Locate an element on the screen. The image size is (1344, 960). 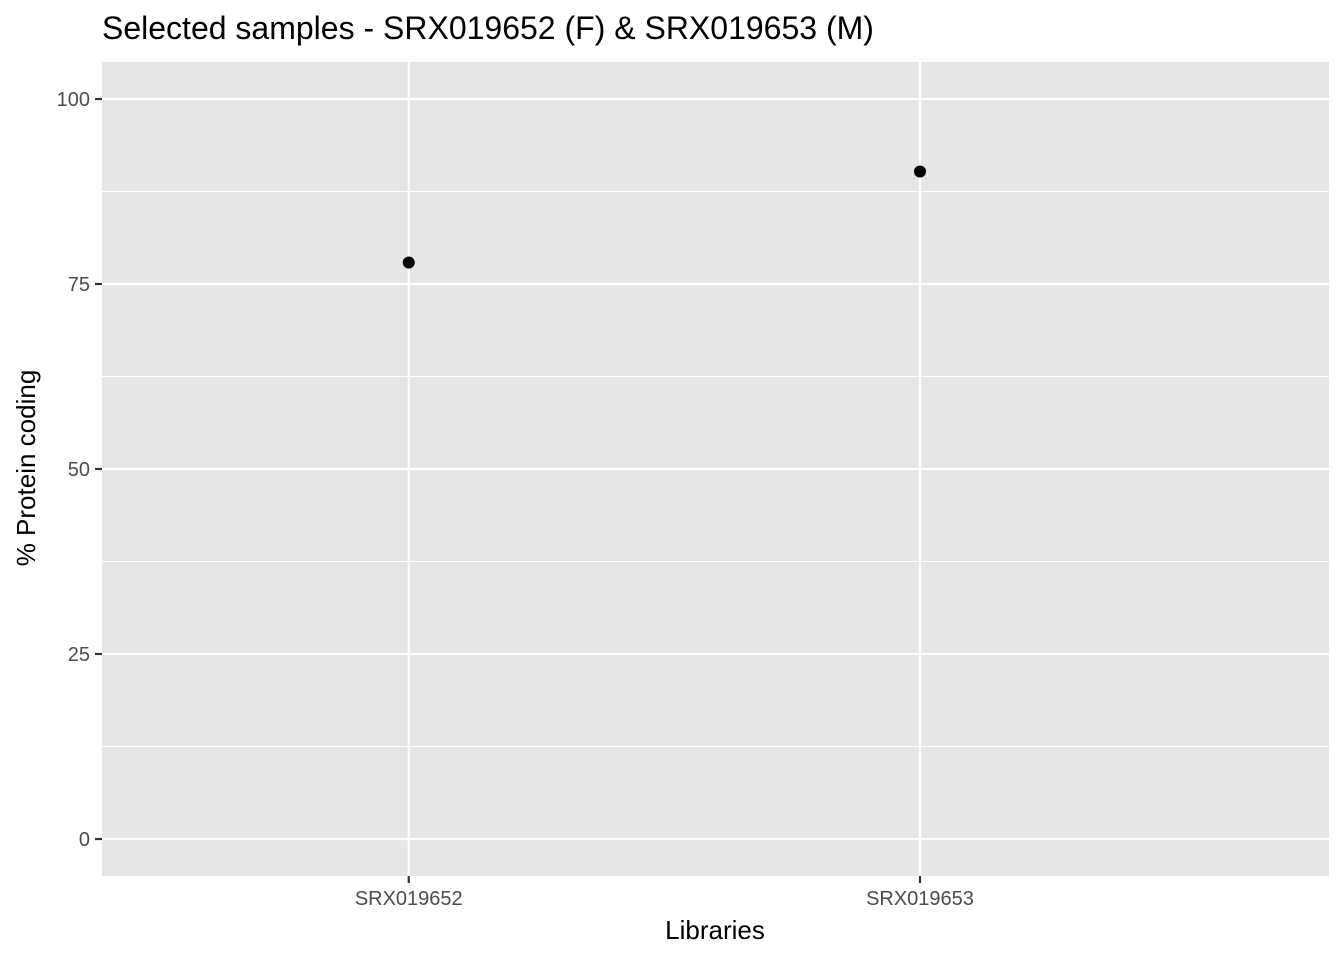
x-tick-label: SRX019653 is located at coordinates (920, 899).